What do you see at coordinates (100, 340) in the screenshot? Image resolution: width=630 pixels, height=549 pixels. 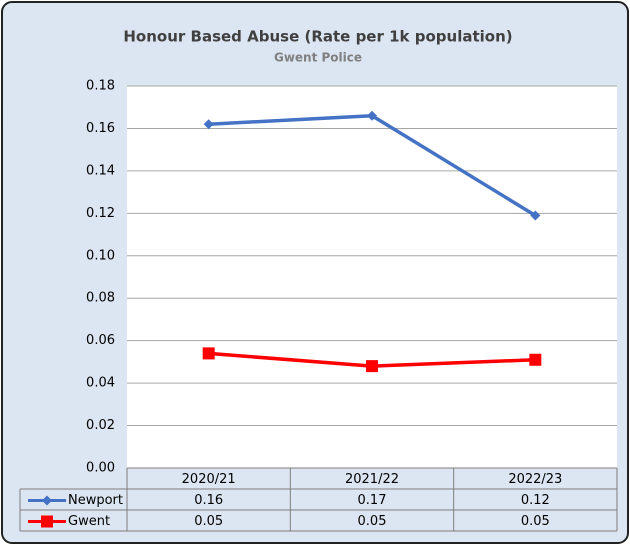 I see `y-tick-label: 0.06` at bounding box center [100, 340].